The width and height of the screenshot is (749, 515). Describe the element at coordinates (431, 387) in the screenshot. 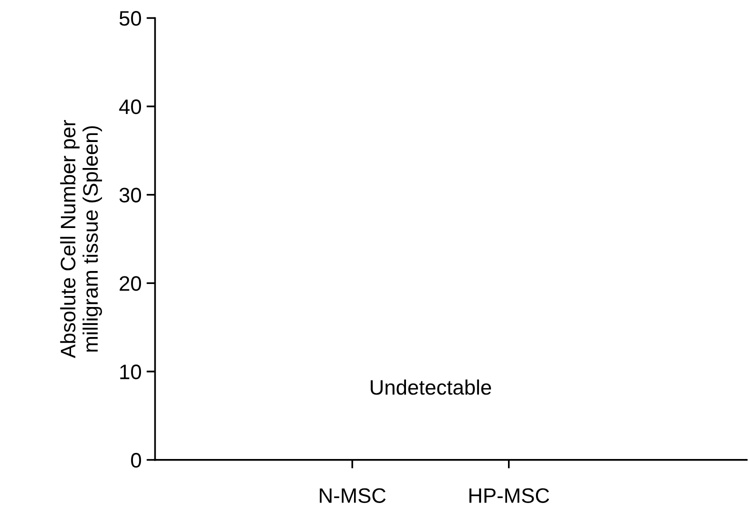

I see `annotation: Undetectable` at that location.